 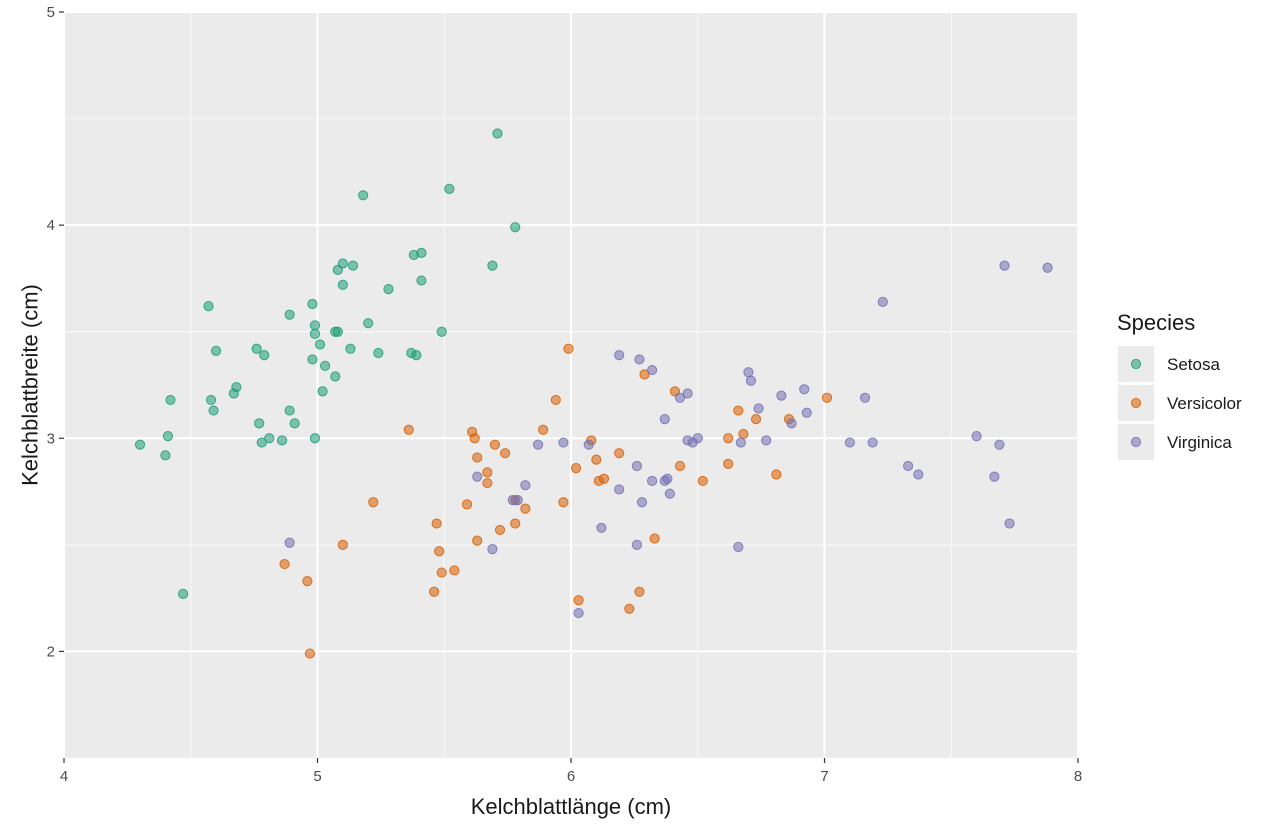 I want to click on x-tick-label: 7, so click(x=824, y=776).